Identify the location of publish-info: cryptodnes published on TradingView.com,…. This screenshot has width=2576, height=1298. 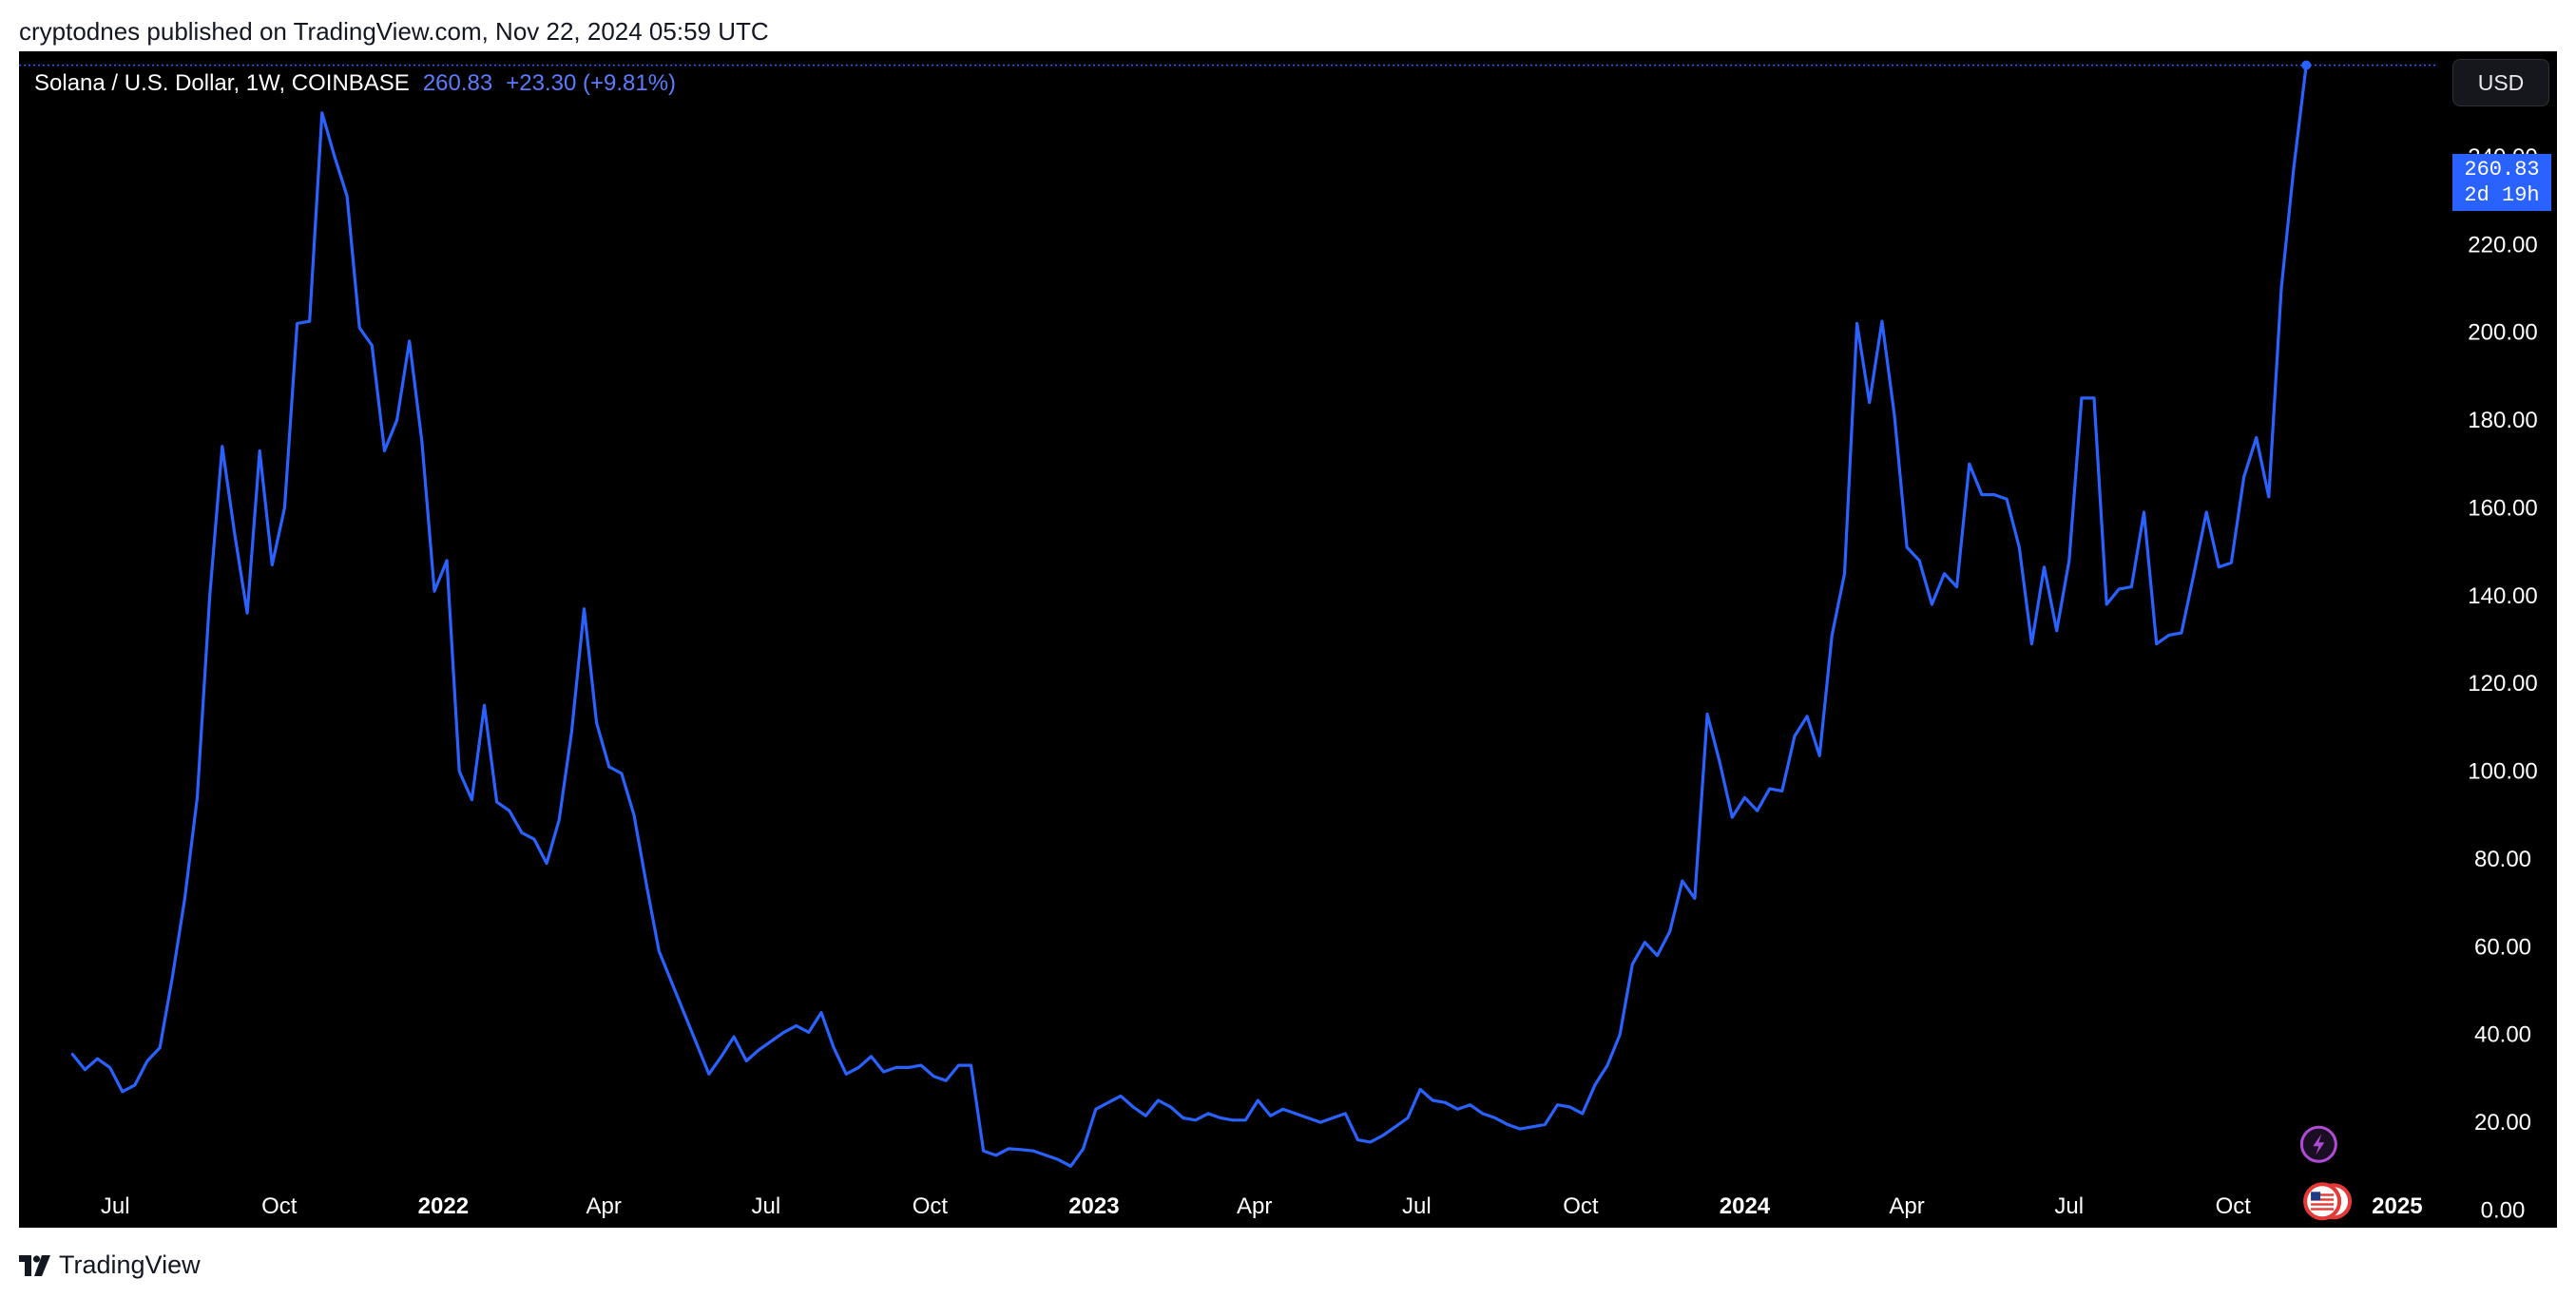
(394, 31).